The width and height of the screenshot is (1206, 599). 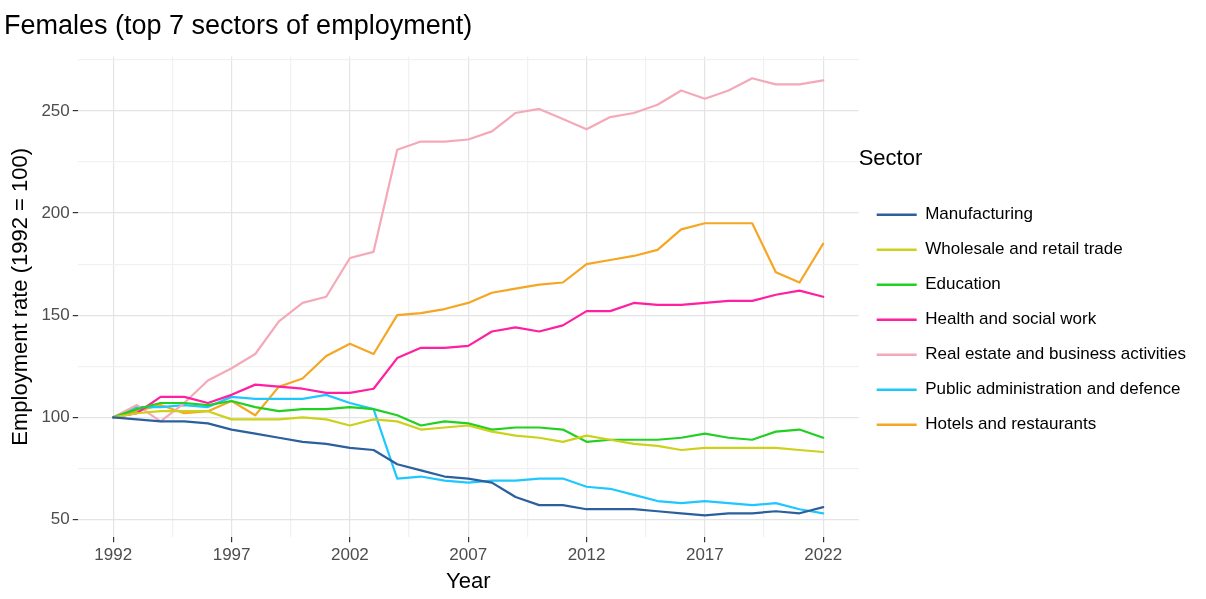 What do you see at coordinates (468, 580) in the screenshot?
I see `x-axis-title: Year` at bounding box center [468, 580].